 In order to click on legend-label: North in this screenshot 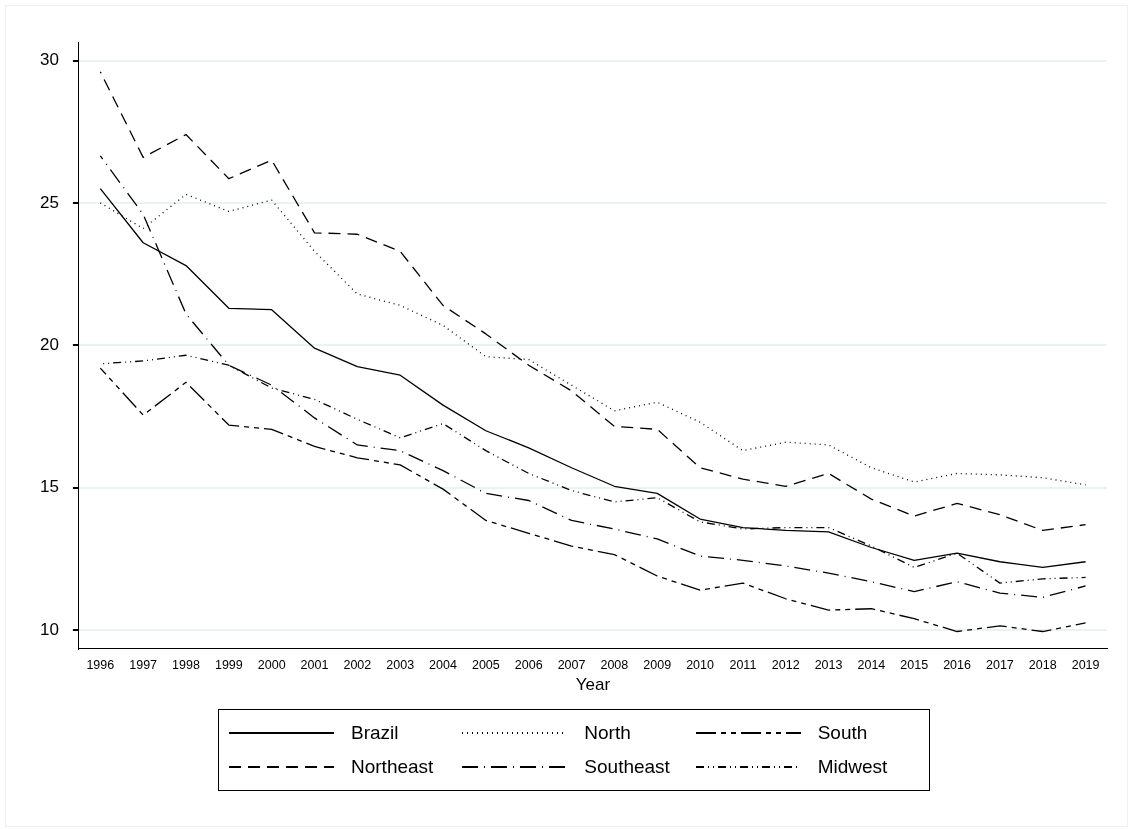, I will do `click(607, 733)`.